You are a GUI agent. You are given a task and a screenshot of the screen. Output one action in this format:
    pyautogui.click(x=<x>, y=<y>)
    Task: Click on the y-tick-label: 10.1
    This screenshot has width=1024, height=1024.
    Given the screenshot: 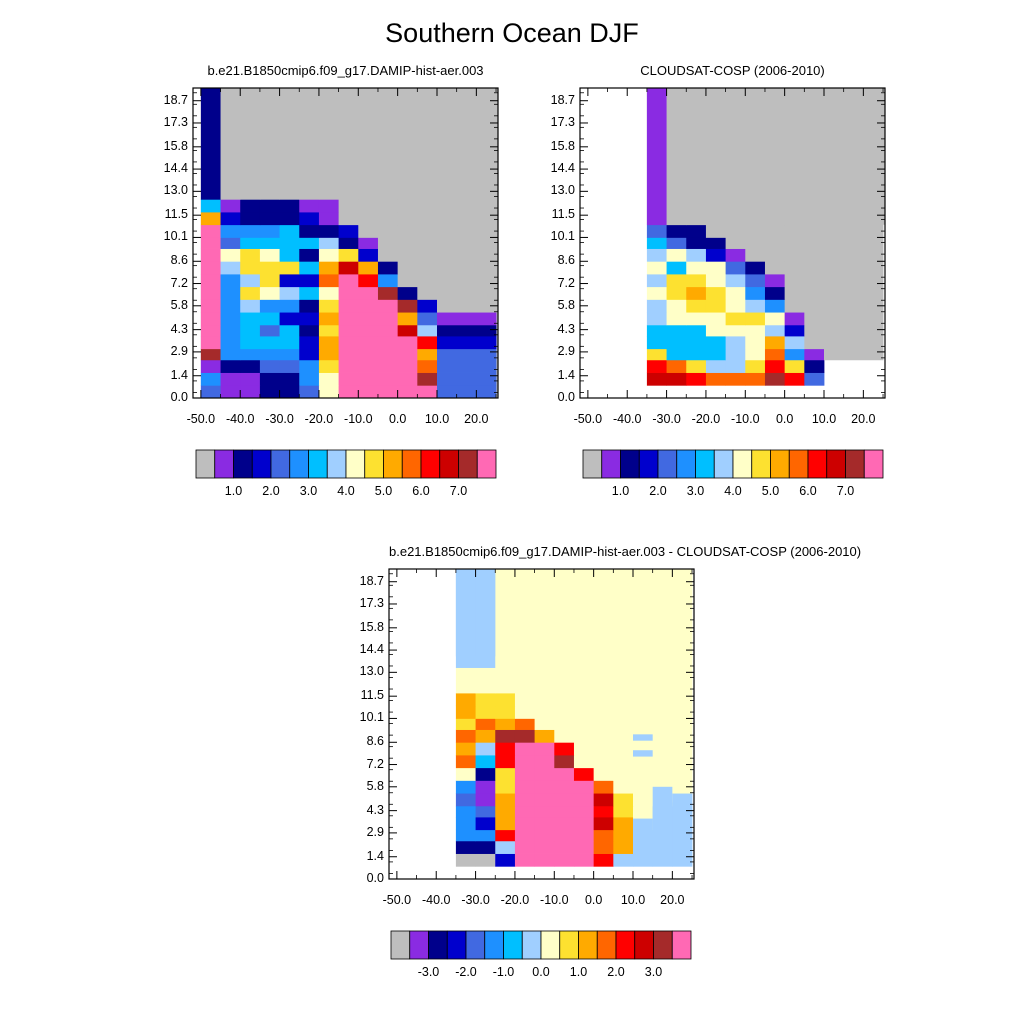 What is the action you would take?
    pyautogui.click(x=371, y=717)
    